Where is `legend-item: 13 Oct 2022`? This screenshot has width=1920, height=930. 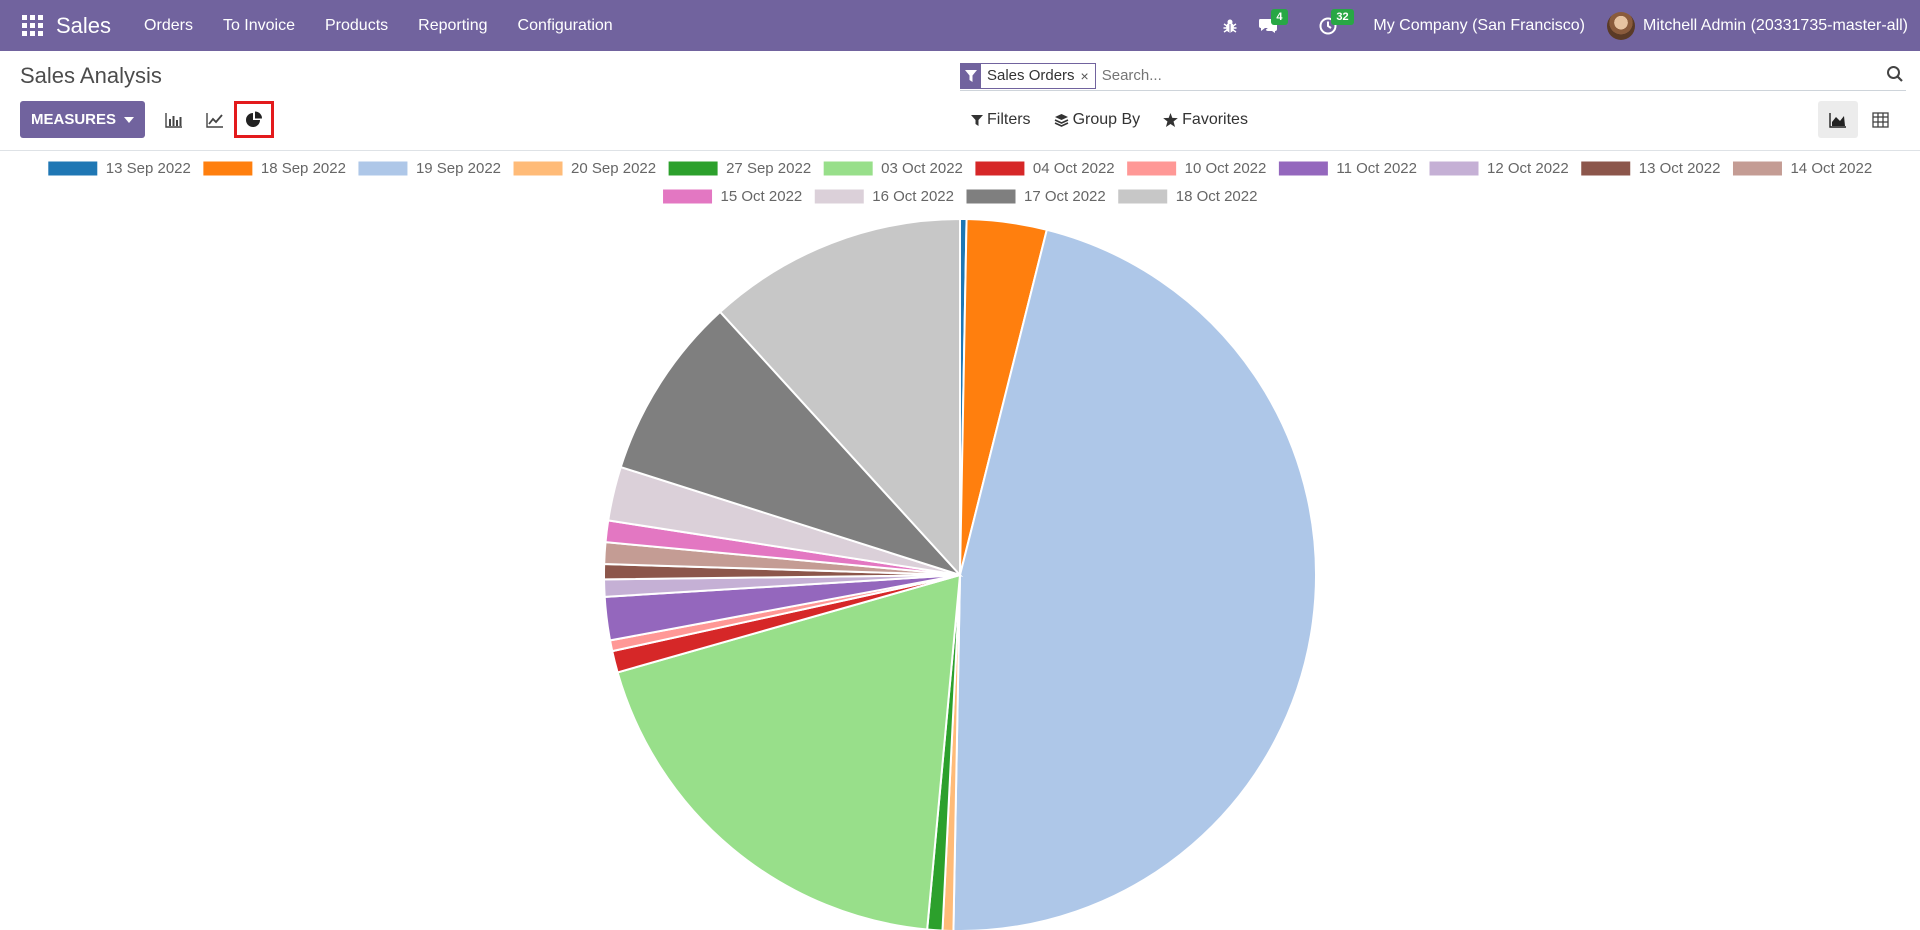
legend-item: 13 Oct 2022 is located at coordinates (1650, 168).